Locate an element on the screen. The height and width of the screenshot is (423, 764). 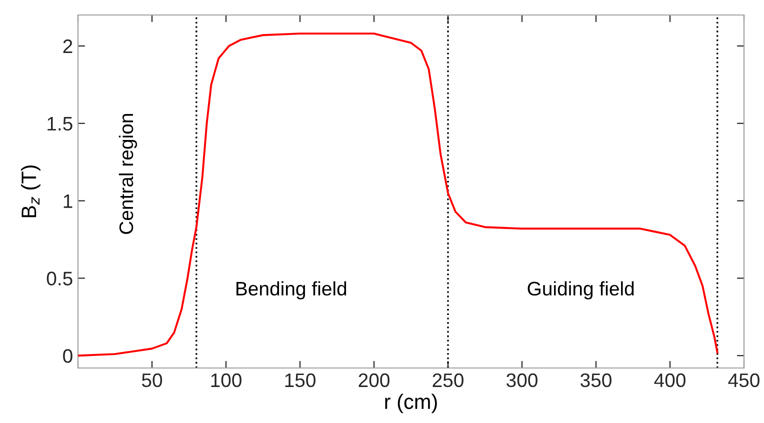
y-tick-label: 1 is located at coordinates (68, 201).